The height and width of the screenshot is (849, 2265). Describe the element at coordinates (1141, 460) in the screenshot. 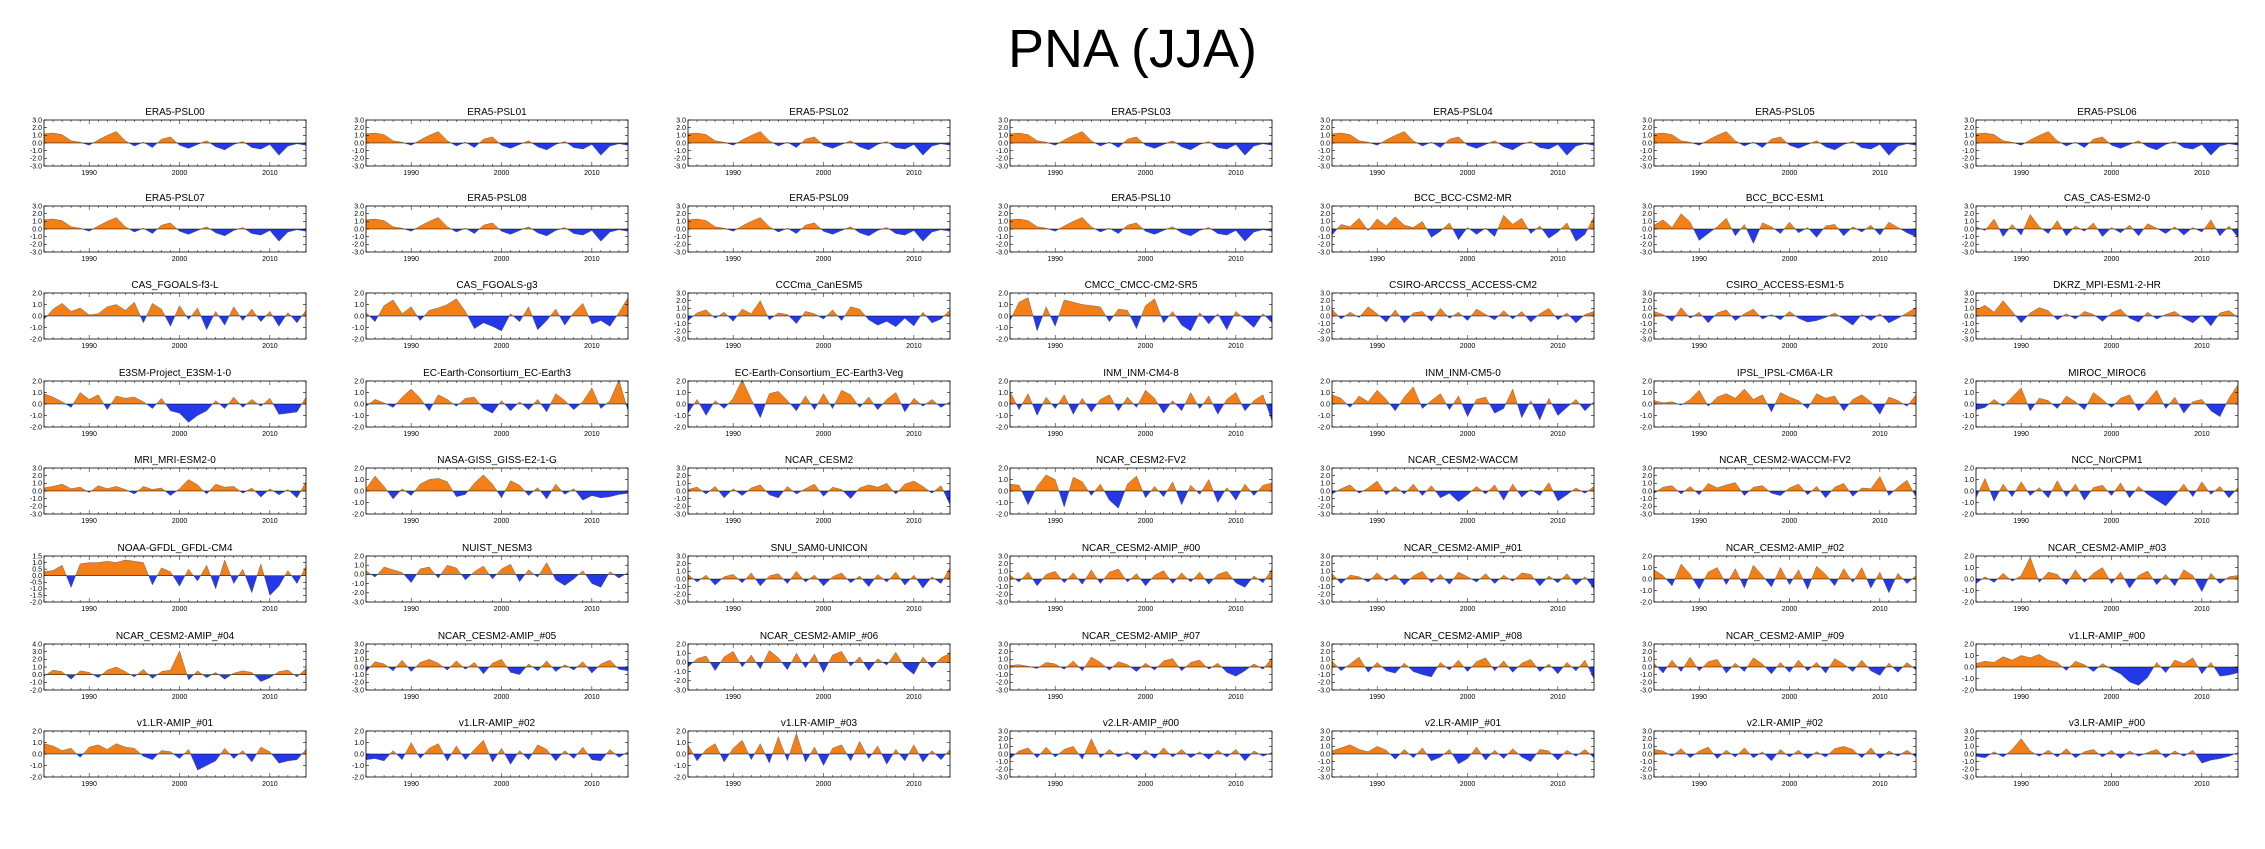

I see `panel-title: NCAR_CESM2-FV2` at that location.